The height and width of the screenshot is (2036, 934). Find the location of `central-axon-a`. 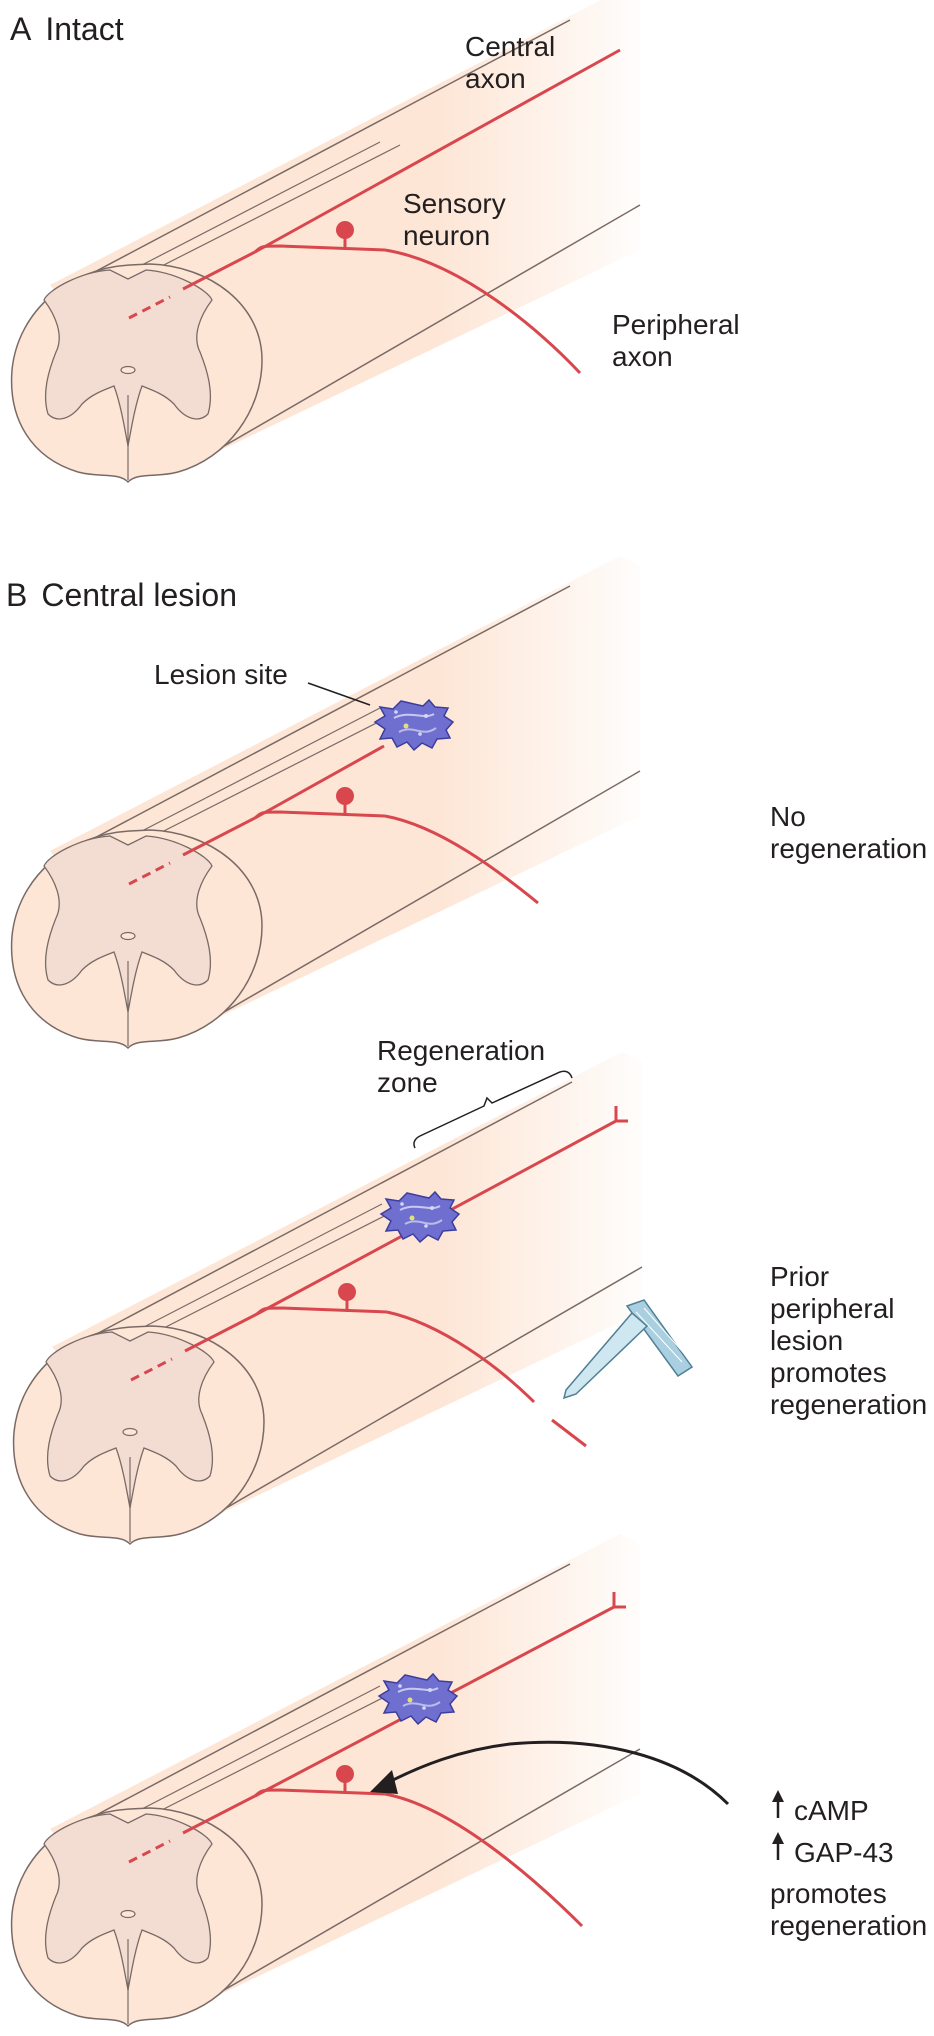

central-axon-a is located at coordinates (437, 151).